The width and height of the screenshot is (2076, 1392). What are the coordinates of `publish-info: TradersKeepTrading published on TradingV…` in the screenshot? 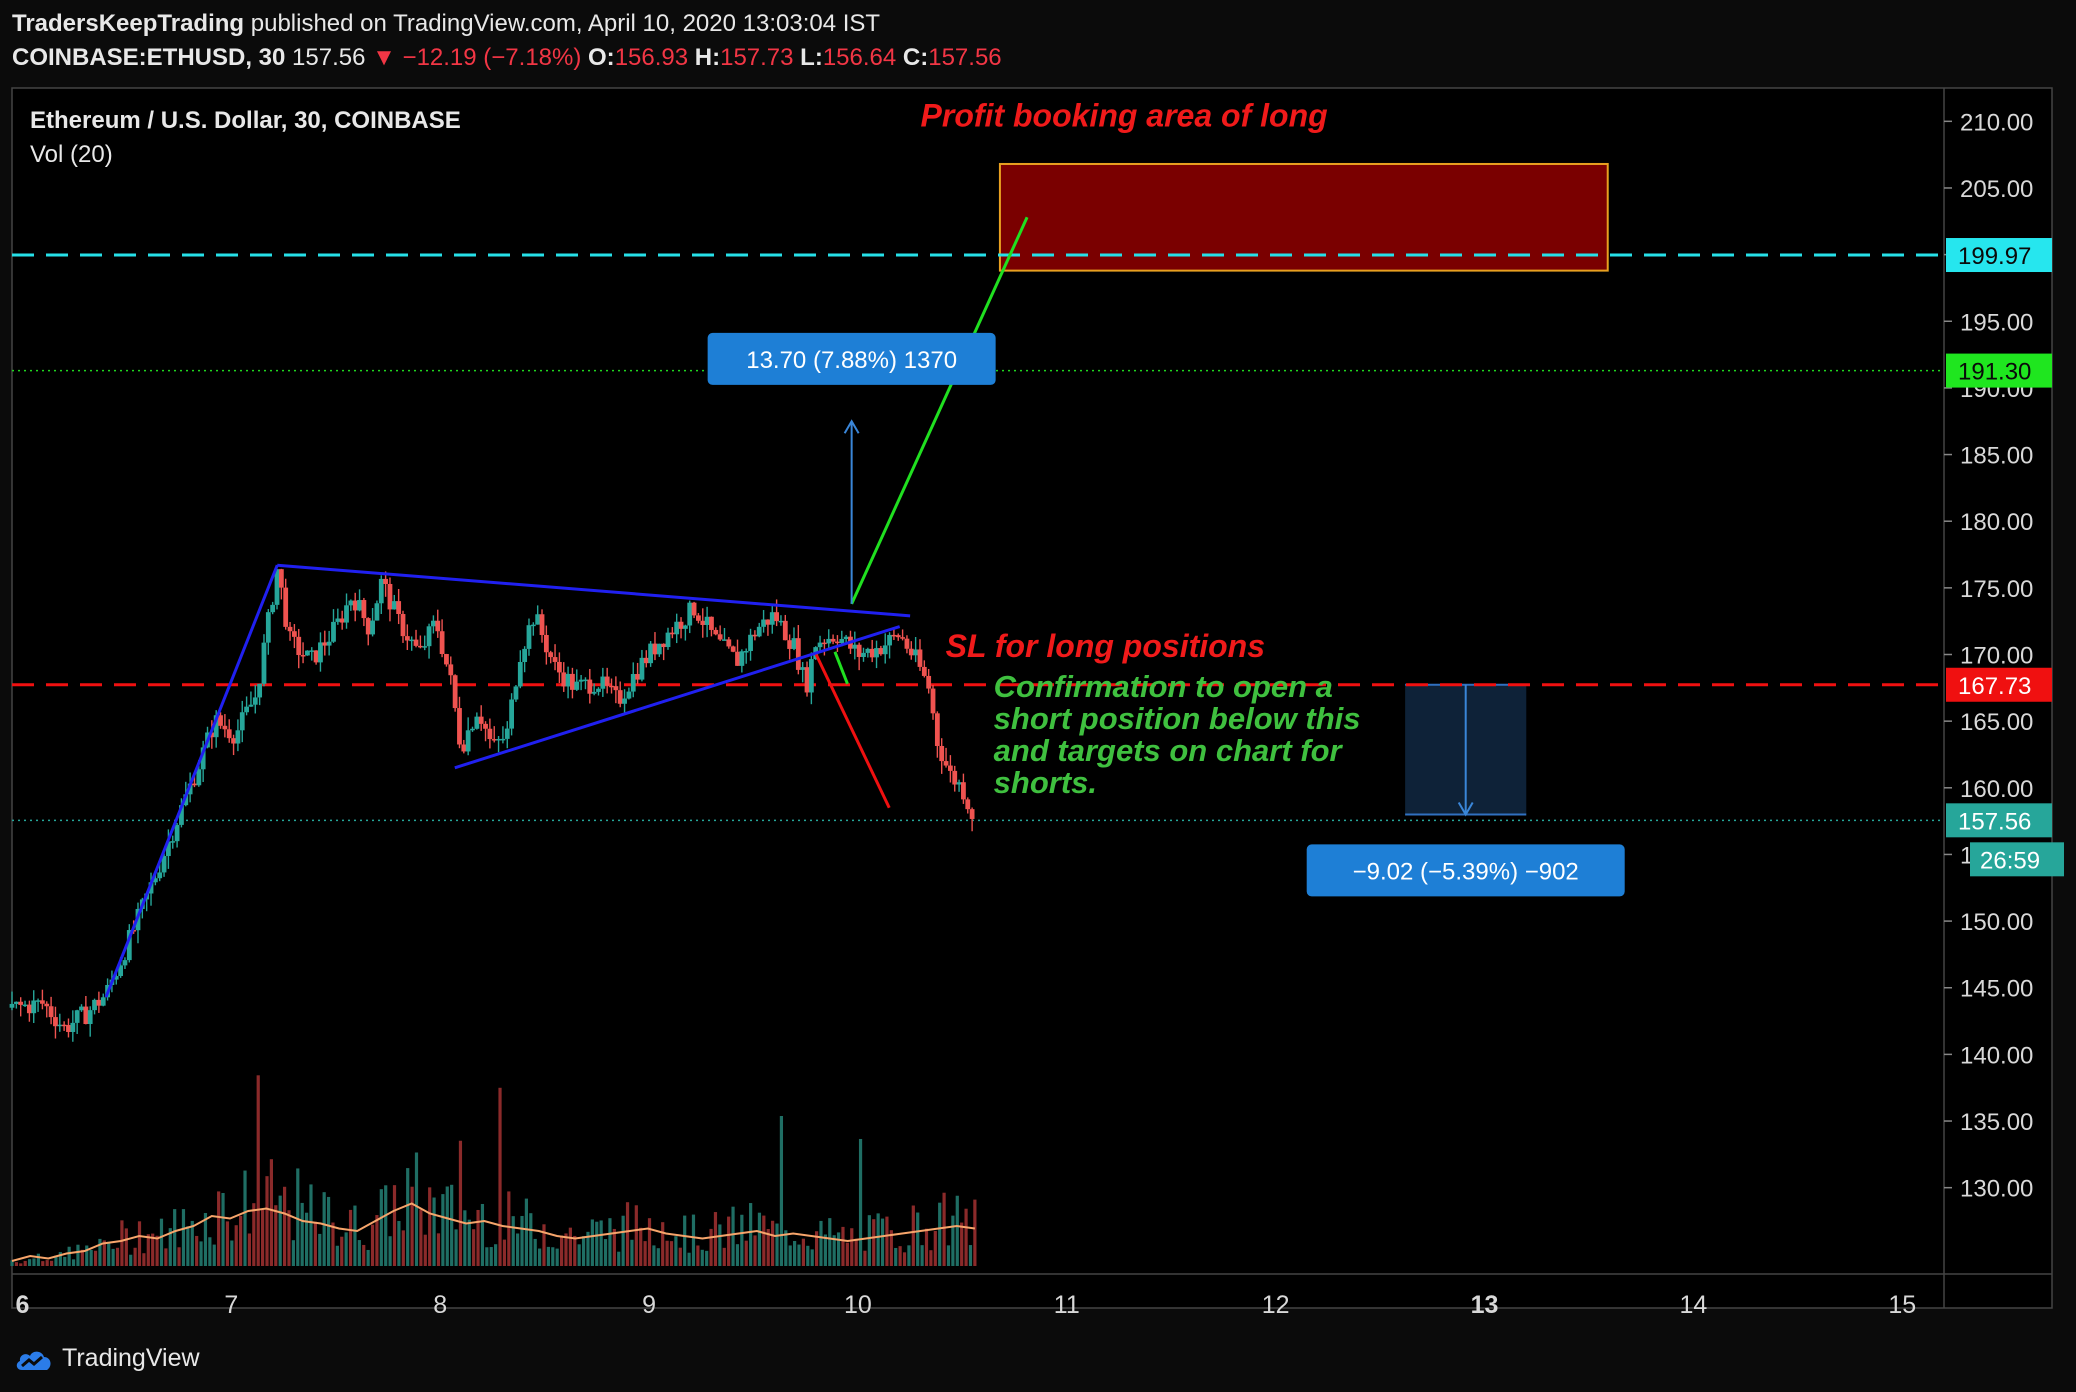 It's located at (446, 24).